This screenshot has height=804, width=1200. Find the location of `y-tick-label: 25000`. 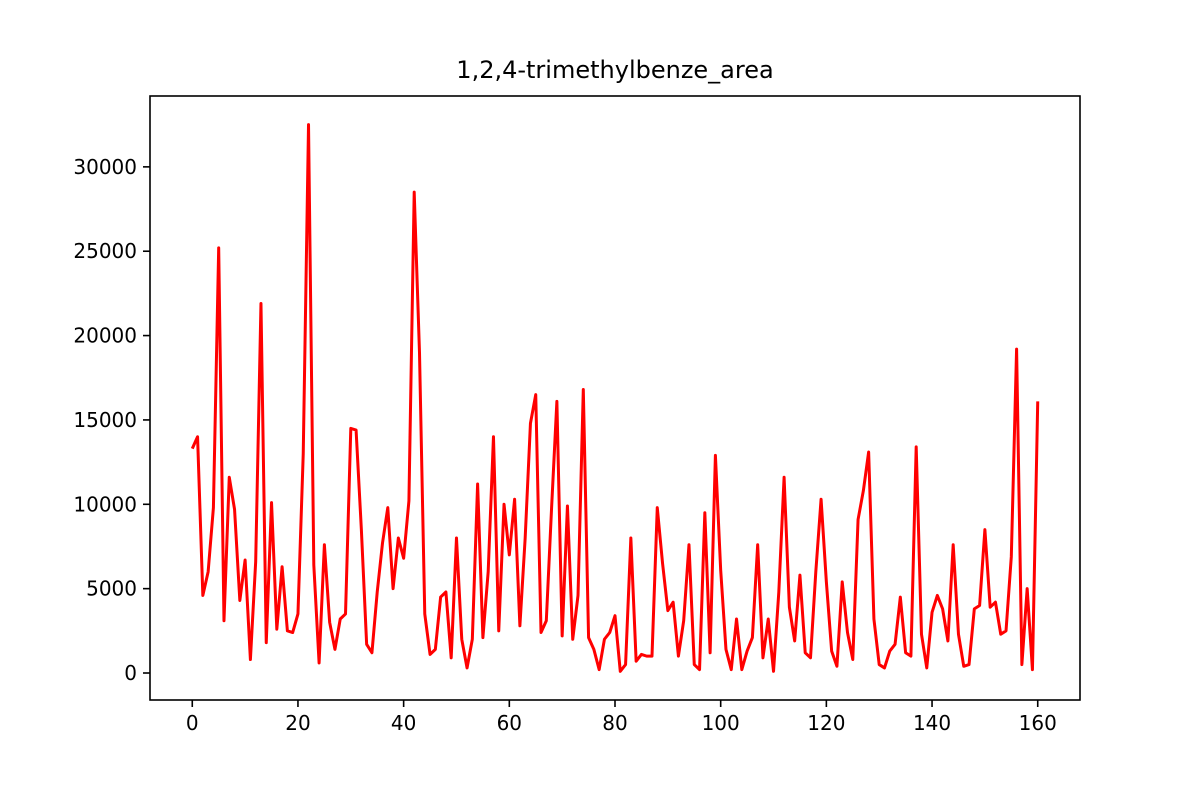

y-tick-label: 25000 is located at coordinates (105, 251).